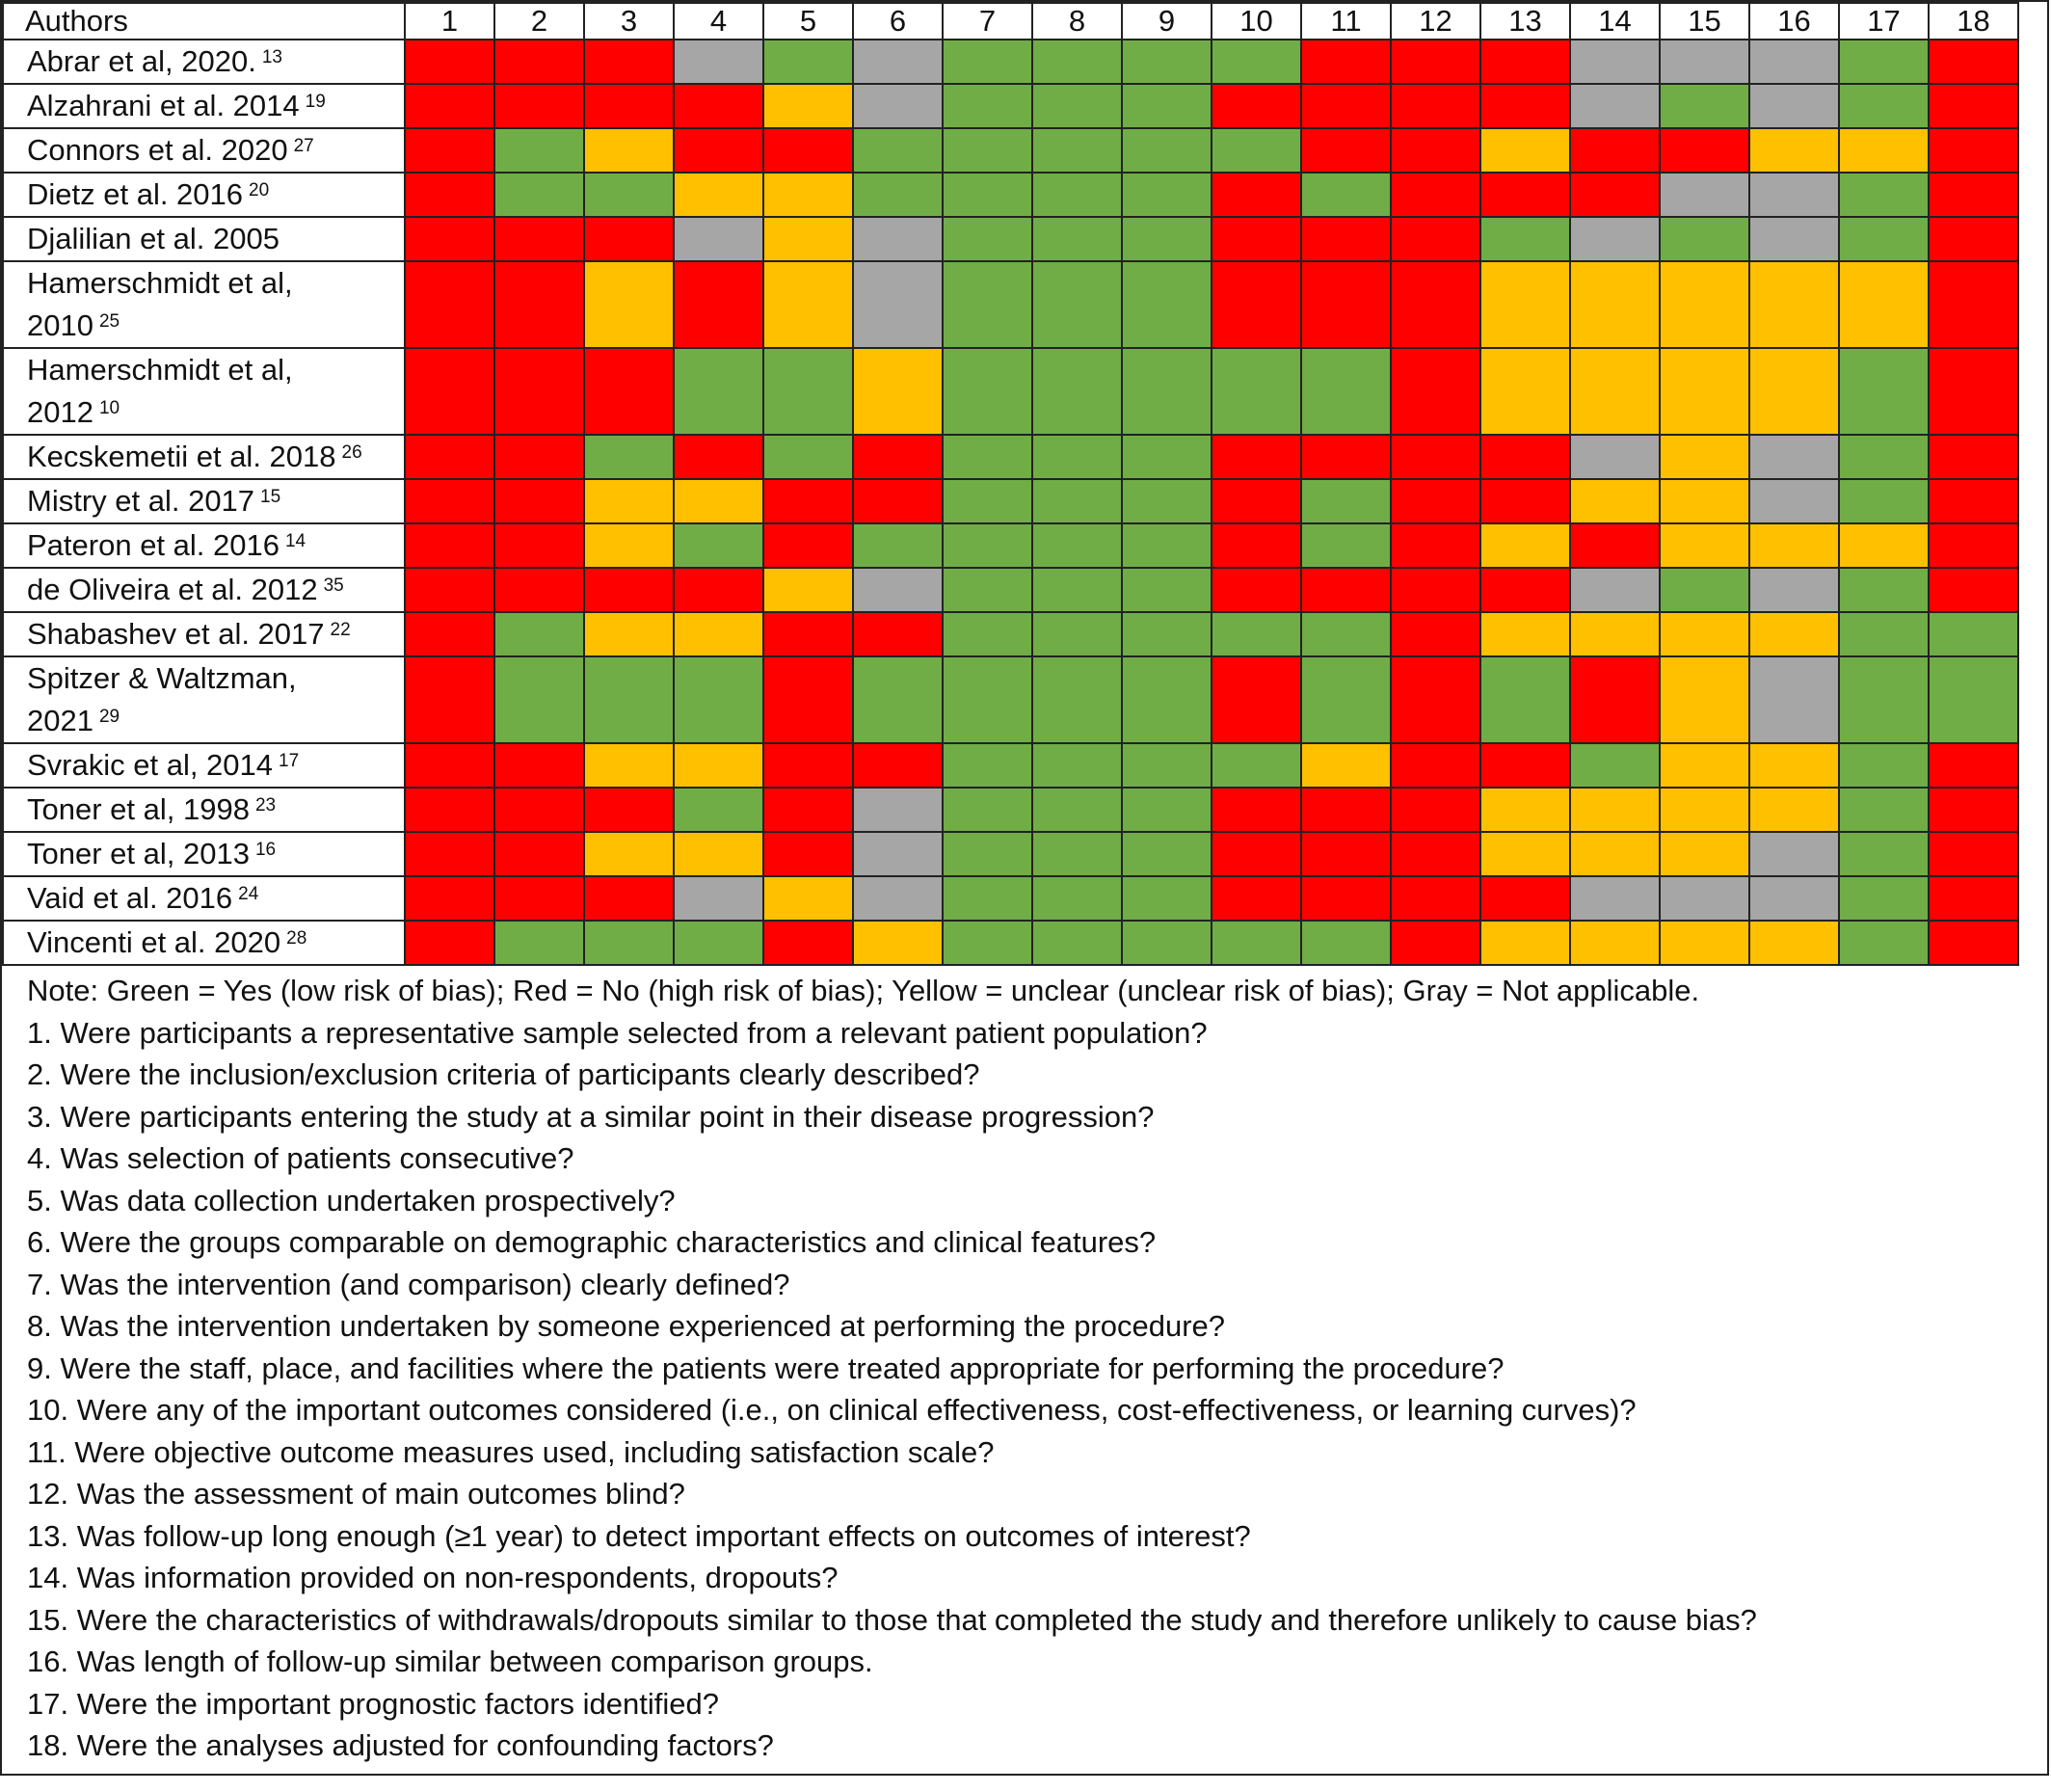 This screenshot has width=2051, height=1792. What do you see at coordinates (987, 21) in the screenshot?
I see `criterion-column-header: 7` at bounding box center [987, 21].